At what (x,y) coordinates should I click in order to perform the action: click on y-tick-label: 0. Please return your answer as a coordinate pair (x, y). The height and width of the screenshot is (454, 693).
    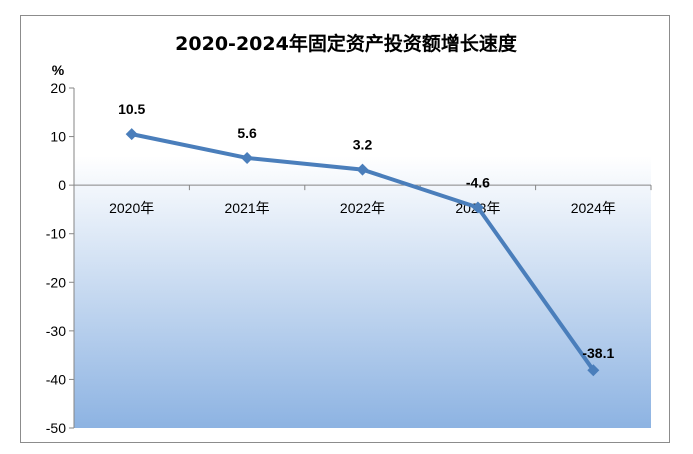
    Looking at the image, I should click on (62, 185).